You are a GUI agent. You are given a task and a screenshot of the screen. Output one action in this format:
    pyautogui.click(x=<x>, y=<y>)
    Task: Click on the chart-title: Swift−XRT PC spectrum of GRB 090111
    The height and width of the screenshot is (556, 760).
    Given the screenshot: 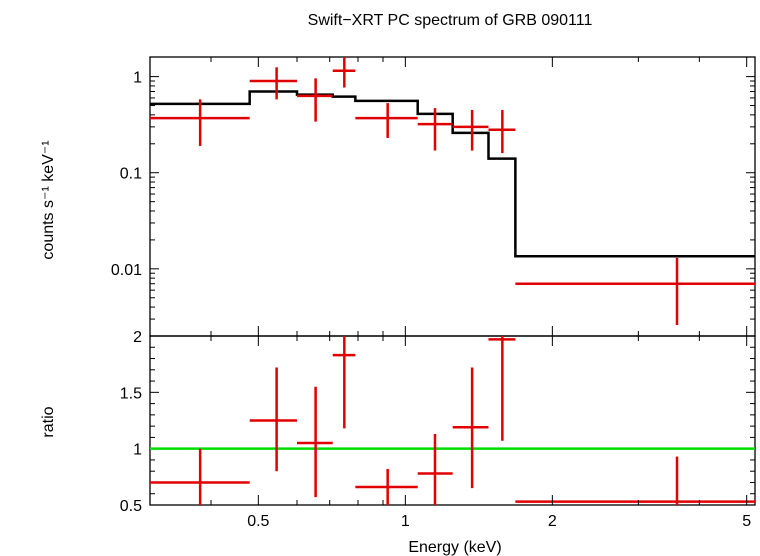 What is the action you would take?
    pyautogui.click(x=450, y=20)
    